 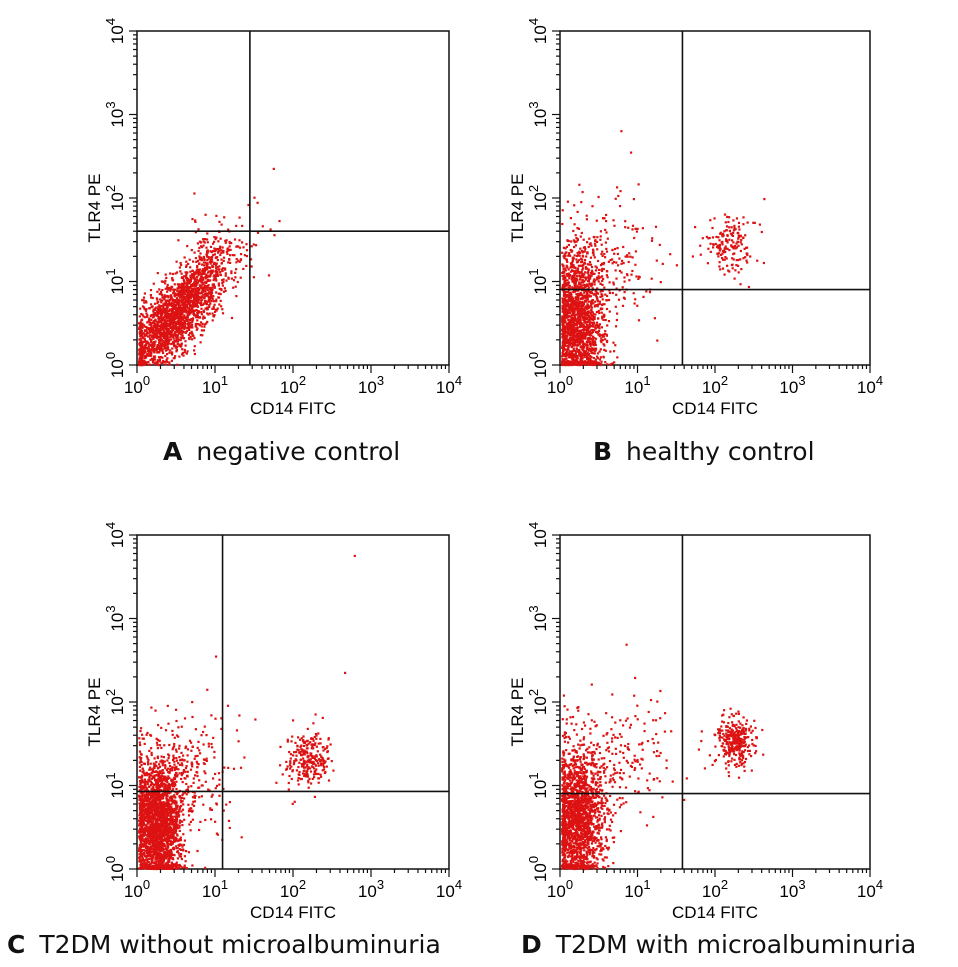 I want to click on x-tick-label: 10⁴, so click(x=449, y=385).